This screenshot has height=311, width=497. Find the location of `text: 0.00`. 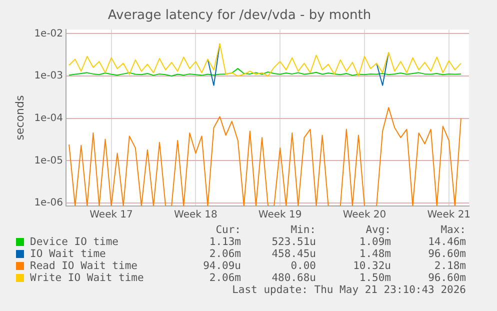

text: 0.00 is located at coordinates (303, 266).